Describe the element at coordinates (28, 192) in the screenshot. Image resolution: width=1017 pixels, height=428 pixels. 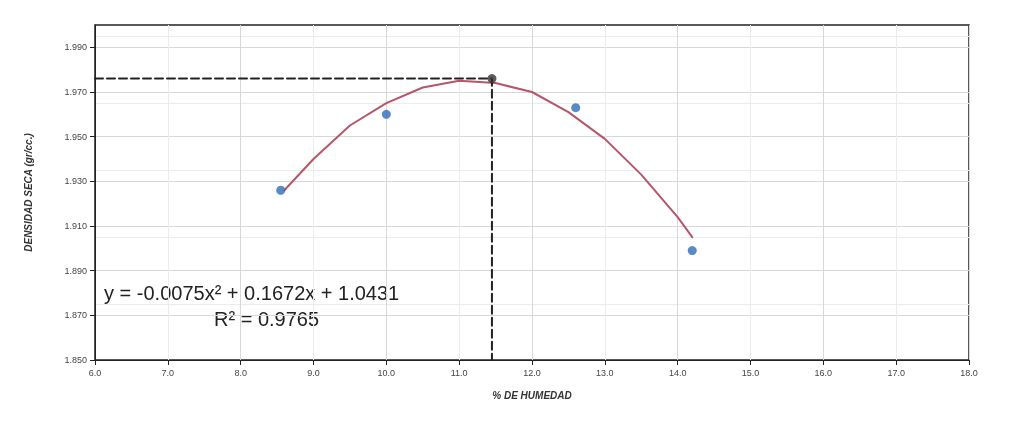
I see `y-axis-title: DENSIDAD SECA (gr/cc.)` at that location.